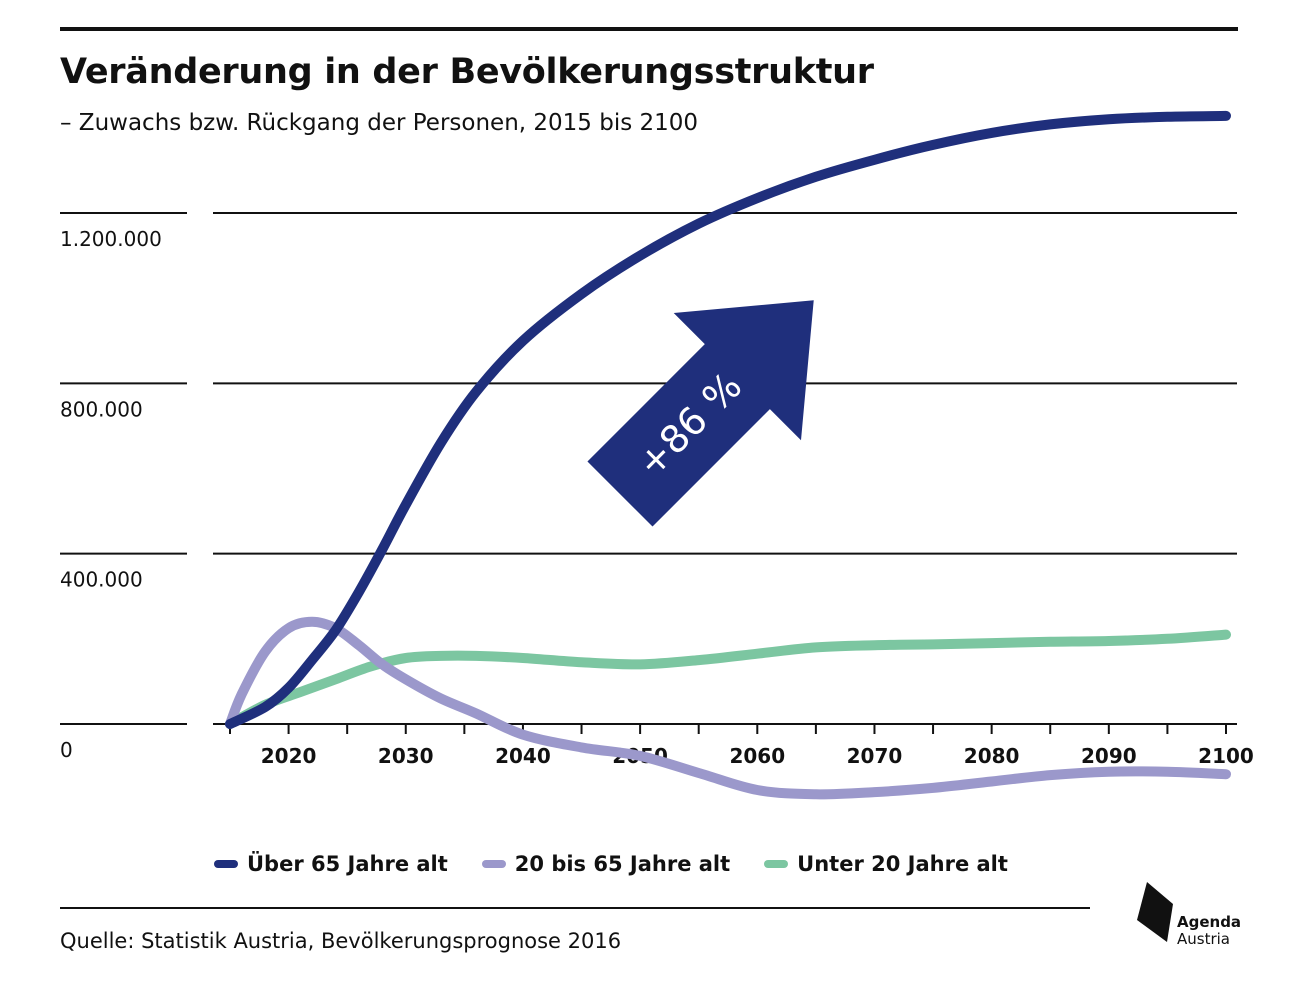 The image size is (1300, 982). I want to click on y-tick-label: 0, so click(66, 750).